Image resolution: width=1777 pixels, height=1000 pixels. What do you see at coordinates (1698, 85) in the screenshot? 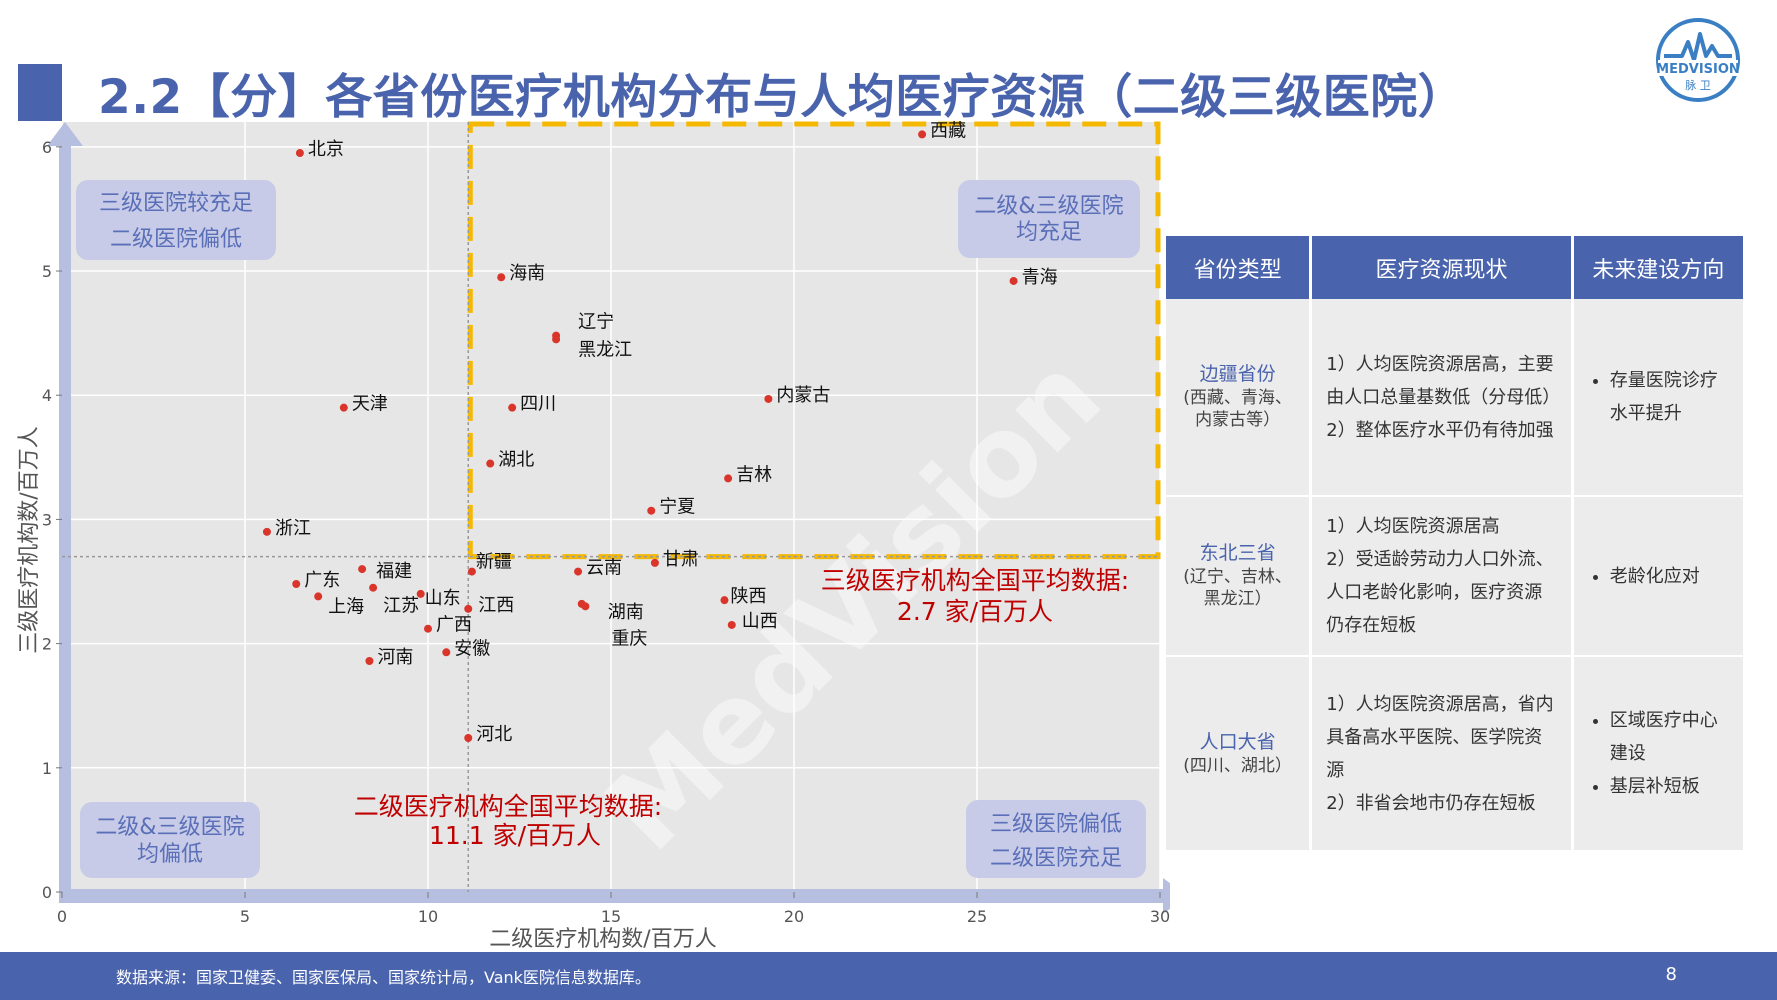
I see `logo-subtext: 脉 卫` at bounding box center [1698, 85].